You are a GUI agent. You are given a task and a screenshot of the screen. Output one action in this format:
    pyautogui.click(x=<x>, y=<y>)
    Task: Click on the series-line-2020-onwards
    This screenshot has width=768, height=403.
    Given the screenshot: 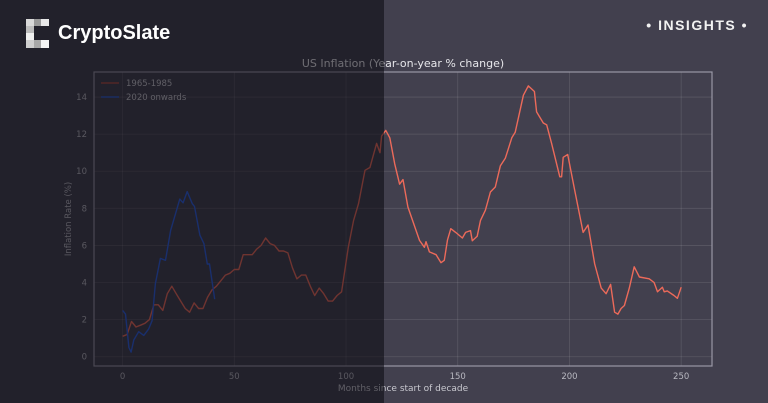 What is the action you would take?
    pyautogui.click(x=169, y=271)
    